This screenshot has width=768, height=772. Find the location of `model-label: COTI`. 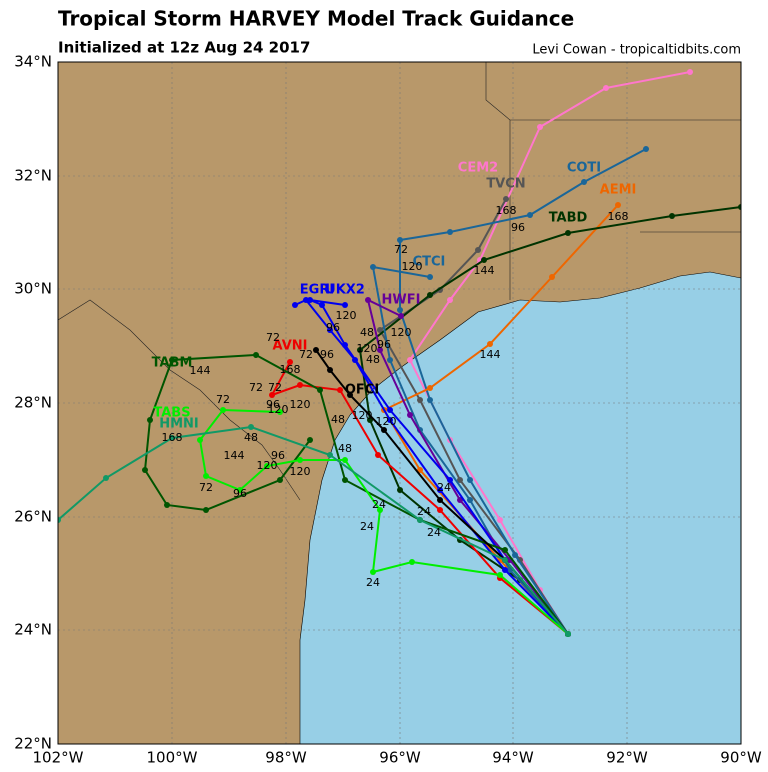

model-label: COTI is located at coordinates (584, 168).